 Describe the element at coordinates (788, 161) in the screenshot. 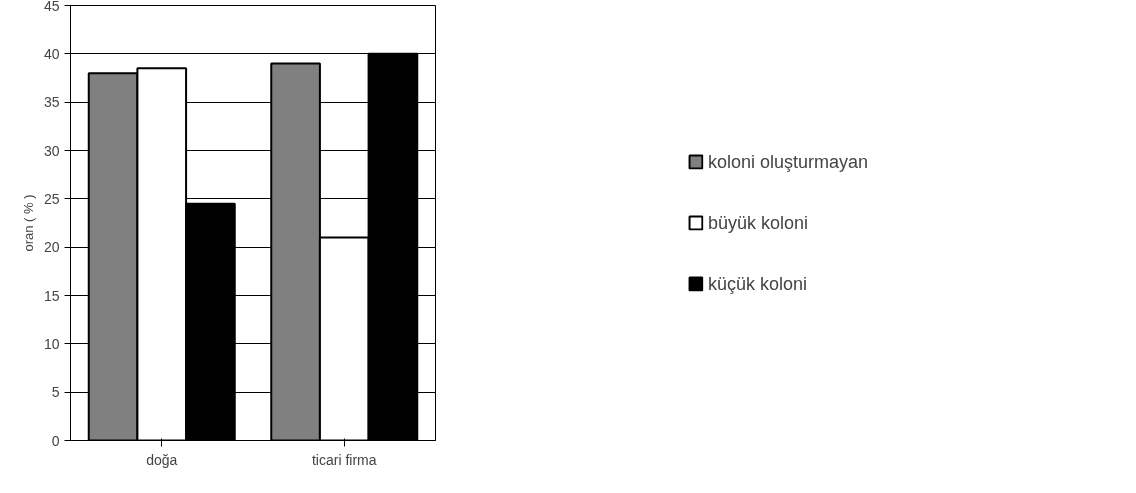

I see `legend-label: koloni oluşturmayan` at that location.